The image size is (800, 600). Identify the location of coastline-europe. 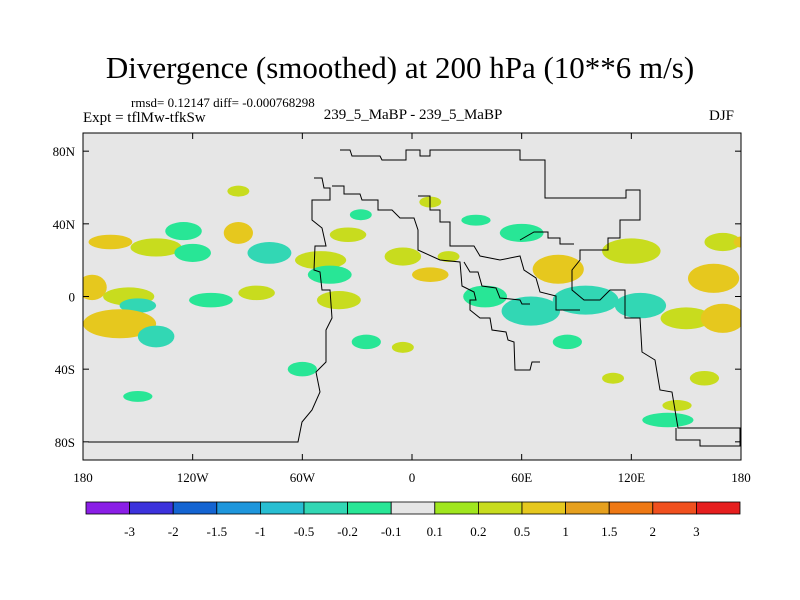
(436, 278).